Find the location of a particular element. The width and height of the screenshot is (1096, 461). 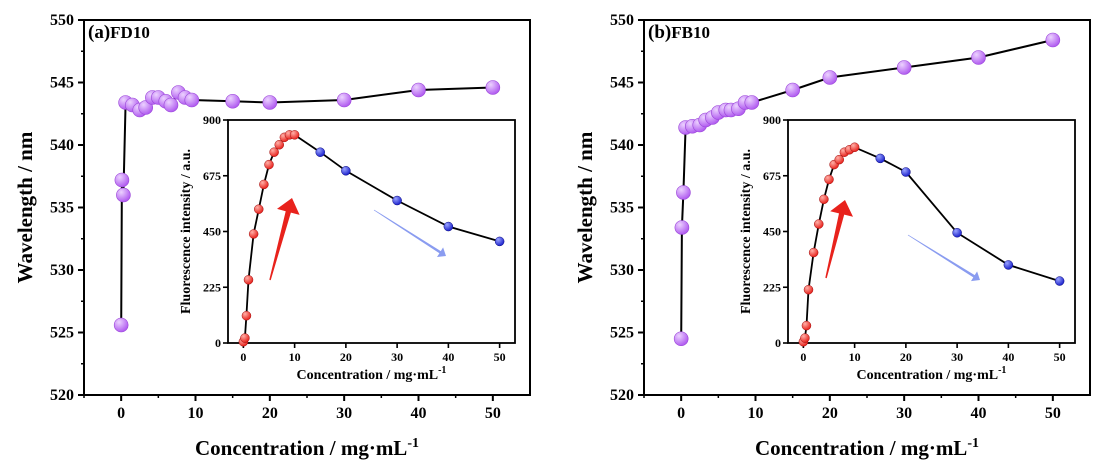

panel-b-y-tick-label: 530 is located at coordinates (622, 270).